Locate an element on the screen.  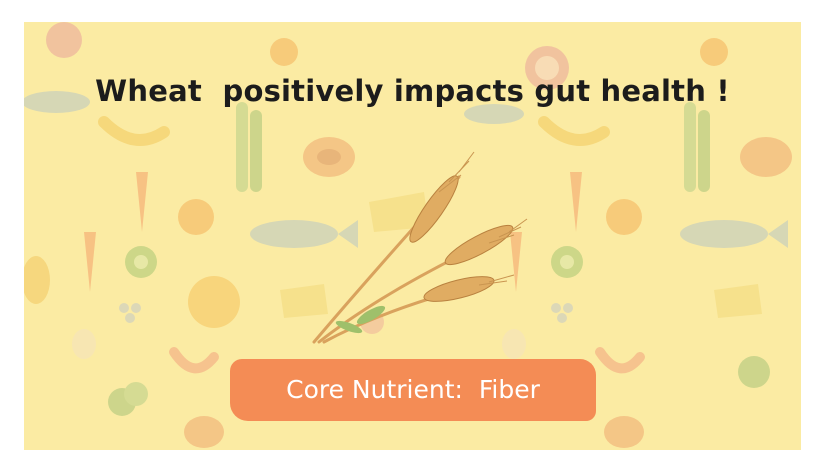
pomegranate-icon is located at coordinates (307, 56).